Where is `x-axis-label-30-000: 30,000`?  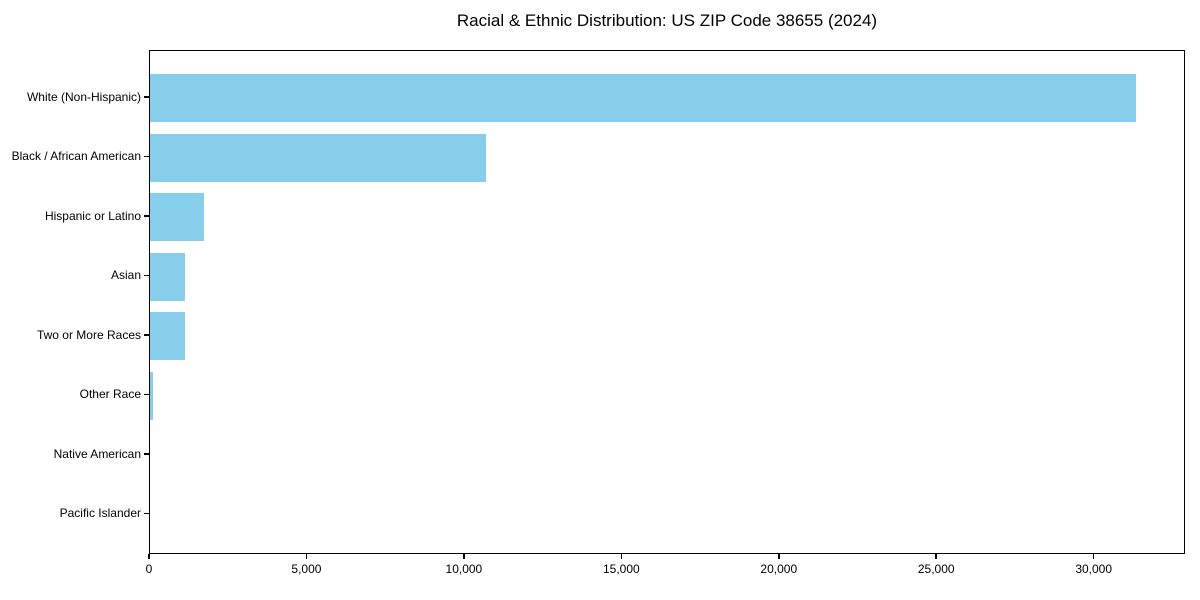 x-axis-label-30-000: 30,000 is located at coordinates (1094, 569).